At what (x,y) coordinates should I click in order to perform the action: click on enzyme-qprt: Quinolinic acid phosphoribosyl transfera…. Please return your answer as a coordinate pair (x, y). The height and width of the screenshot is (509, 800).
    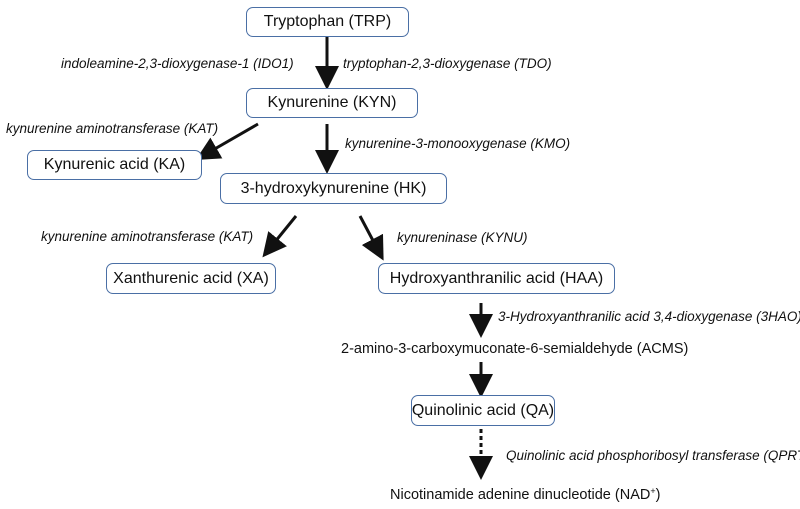
    Looking at the image, I should click on (653, 455).